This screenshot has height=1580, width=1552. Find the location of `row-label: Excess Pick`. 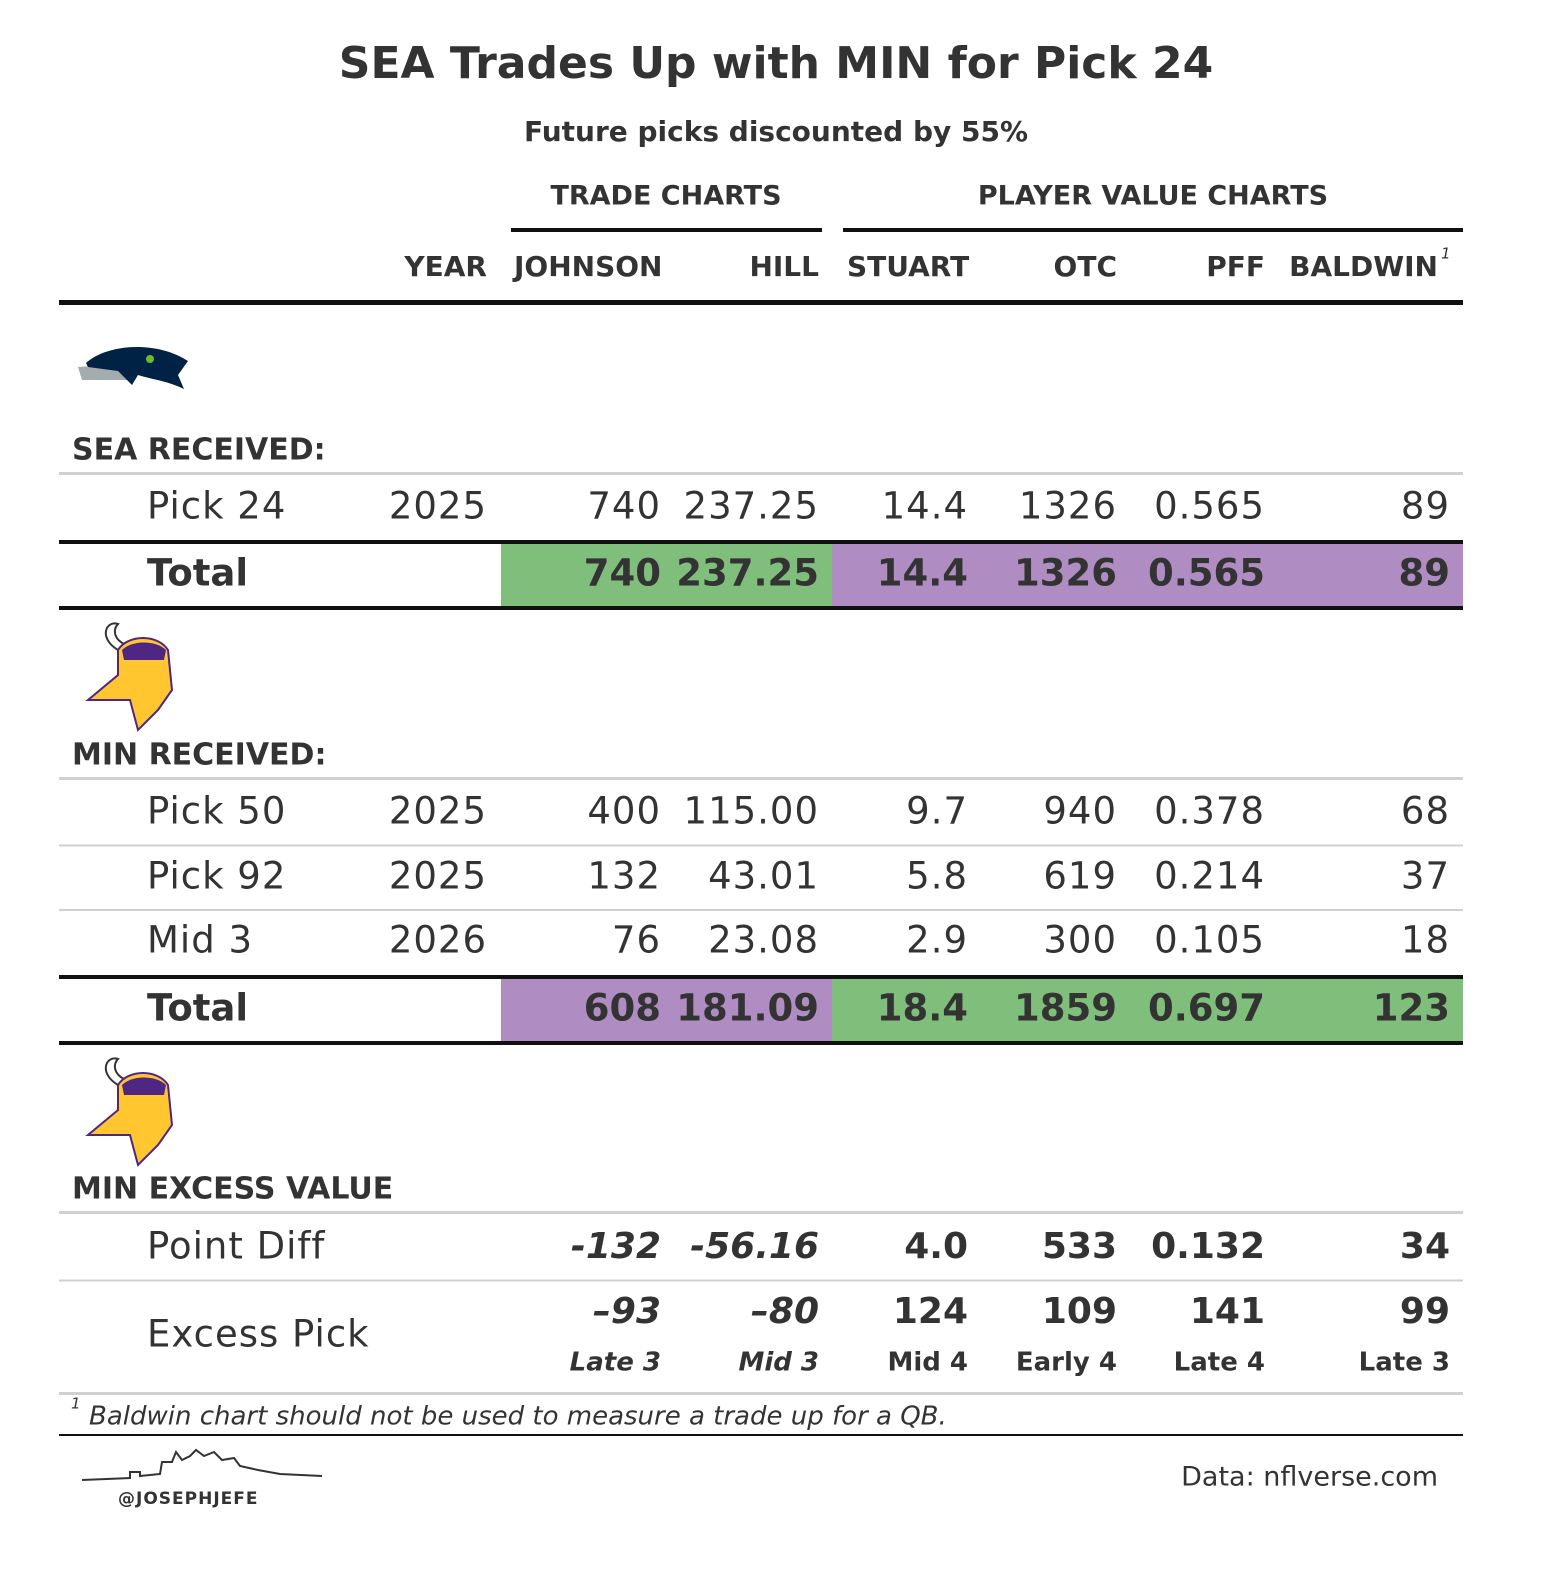

row-label: Excess Pick is located at coordinates (258, 1334).